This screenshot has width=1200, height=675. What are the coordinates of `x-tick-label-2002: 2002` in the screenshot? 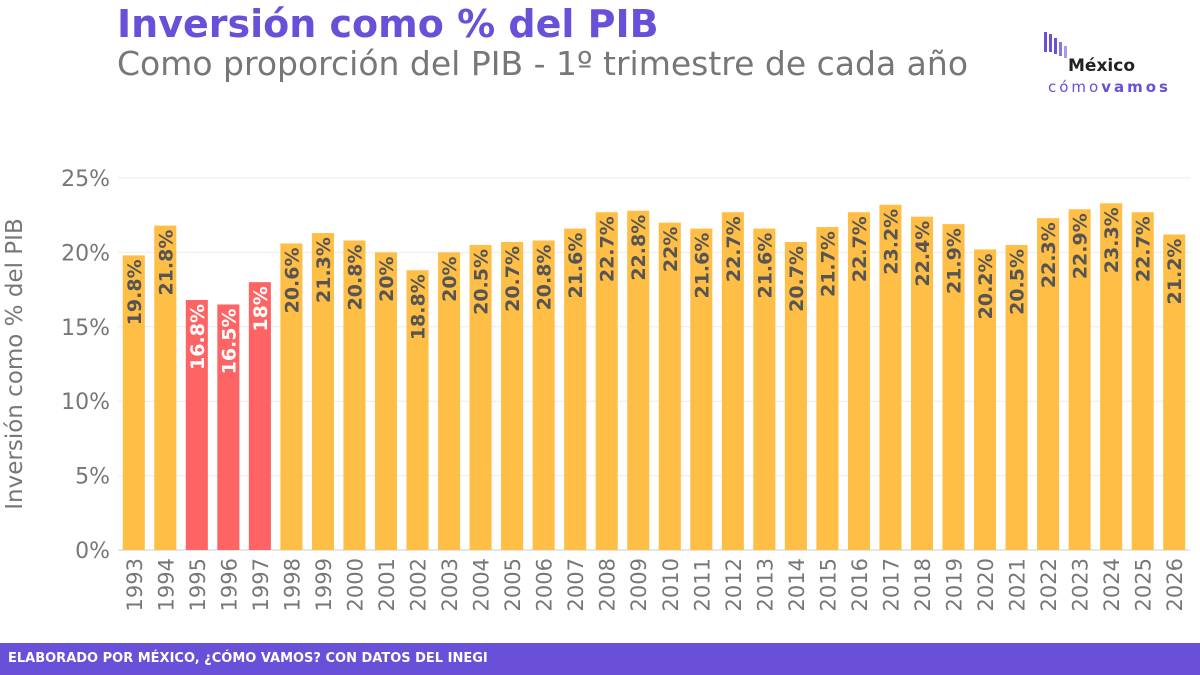 It's located at (419, 584).